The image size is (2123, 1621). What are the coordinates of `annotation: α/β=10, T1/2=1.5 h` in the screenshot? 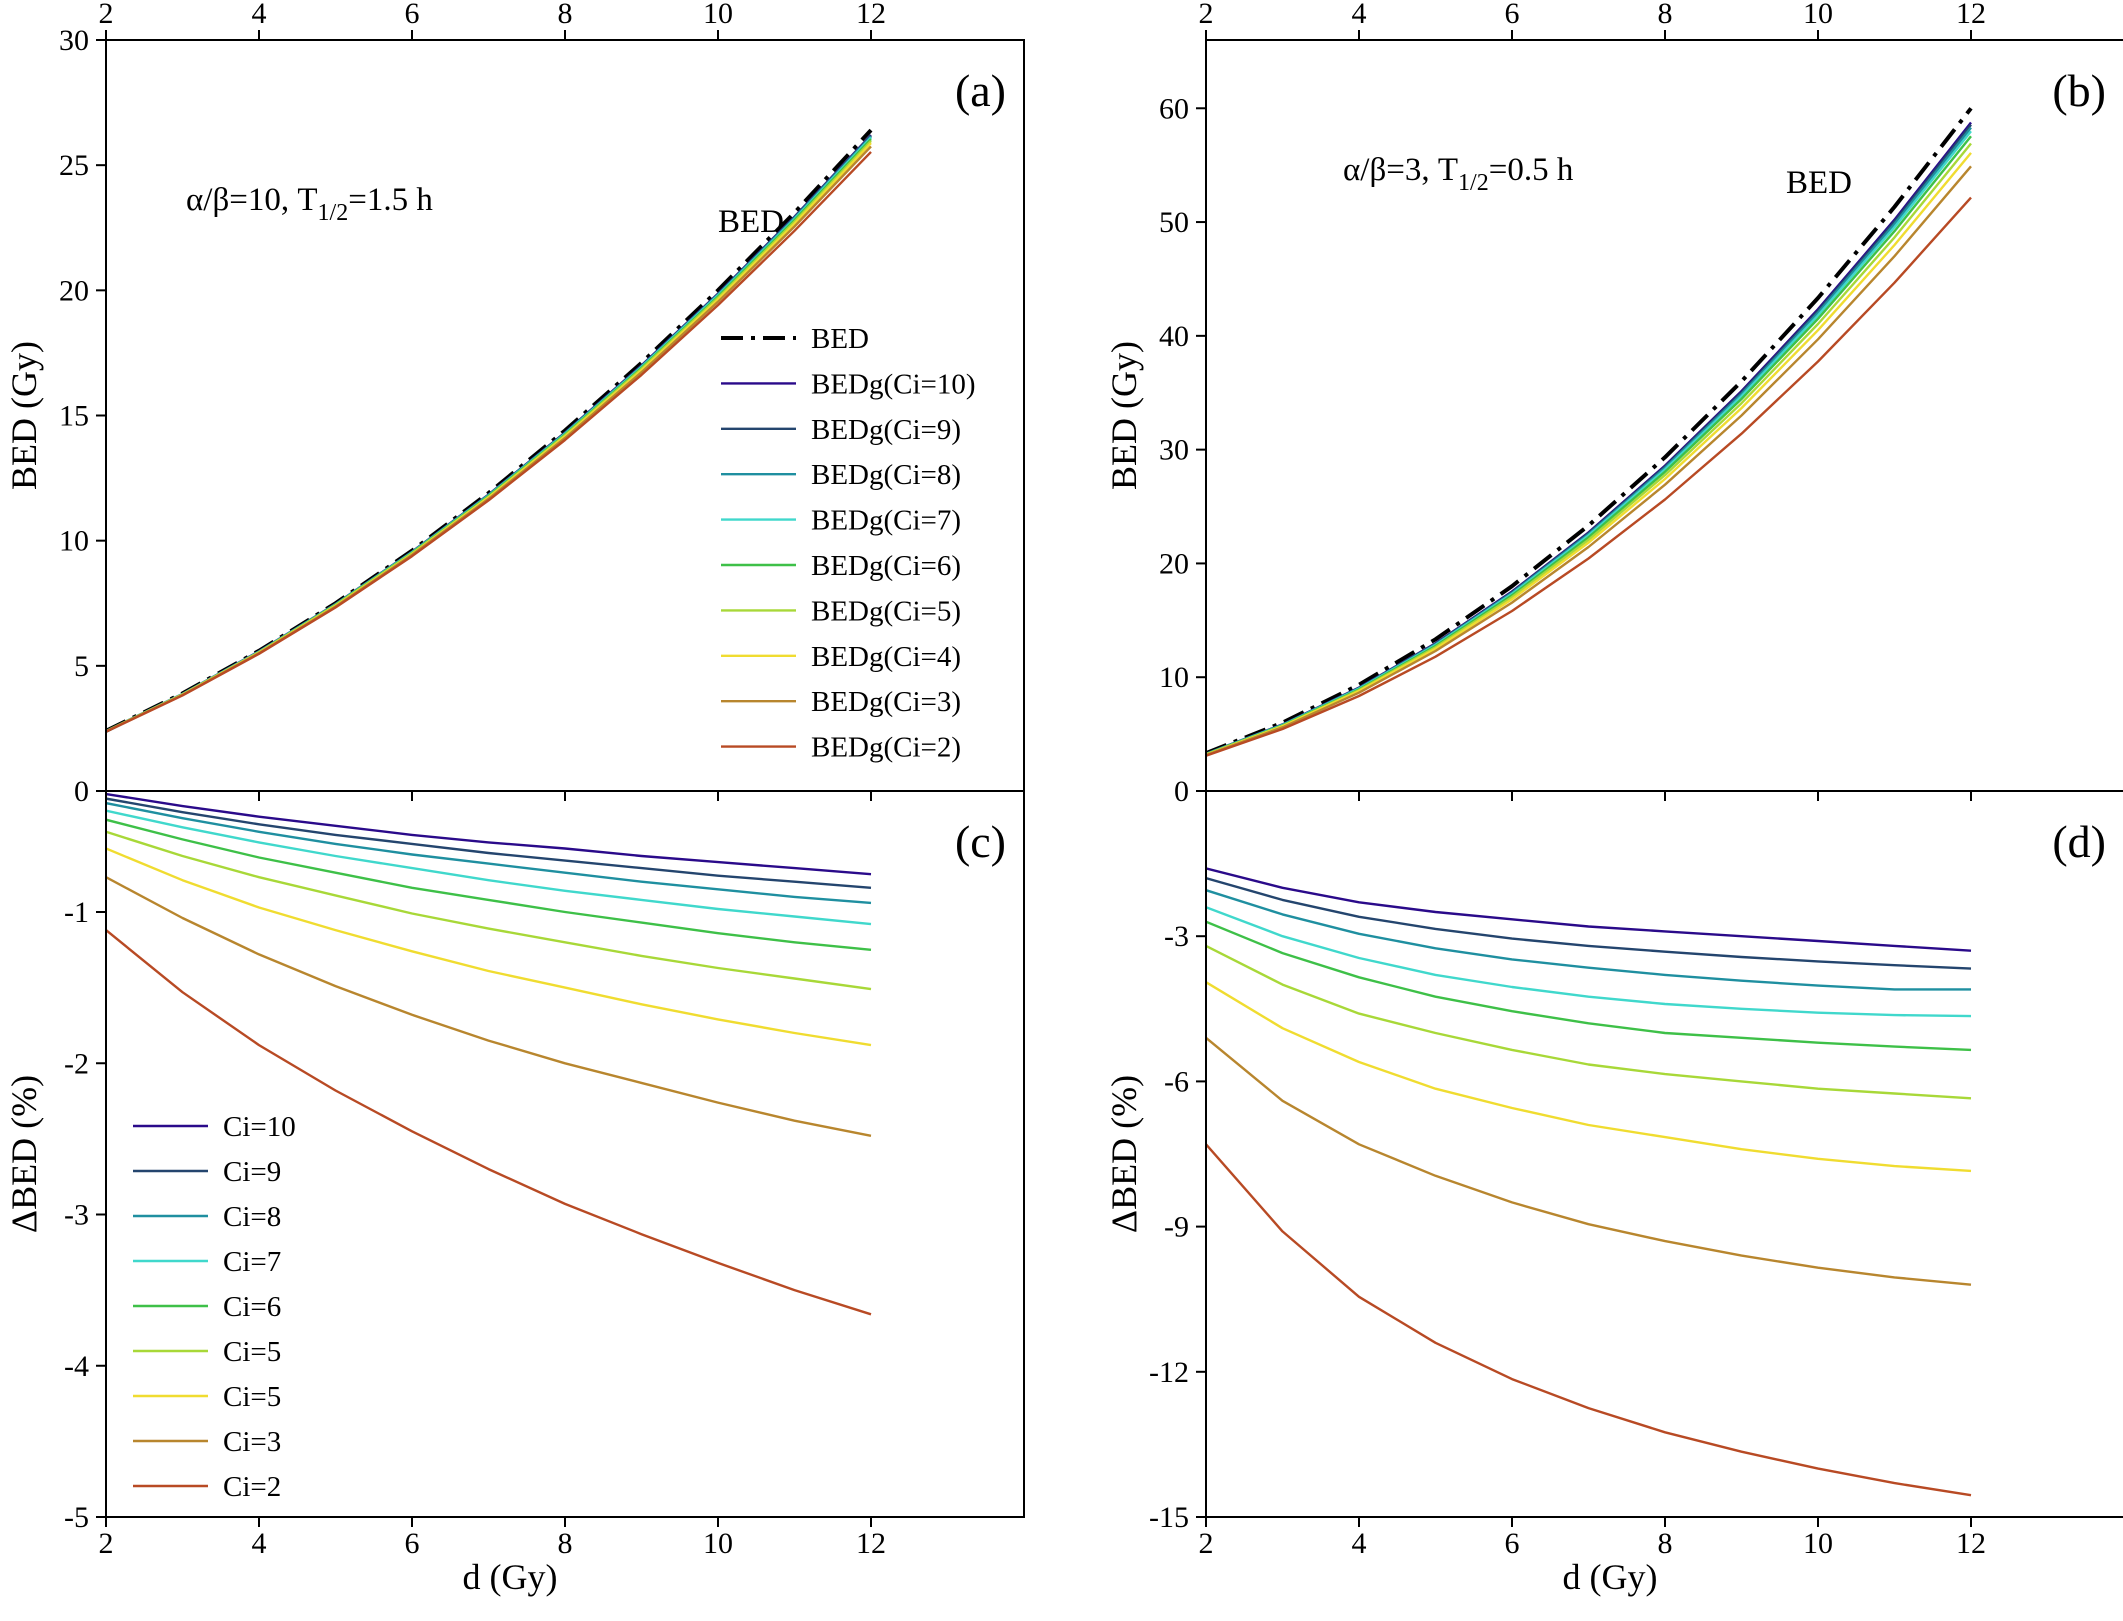 It's located at (309, 204).